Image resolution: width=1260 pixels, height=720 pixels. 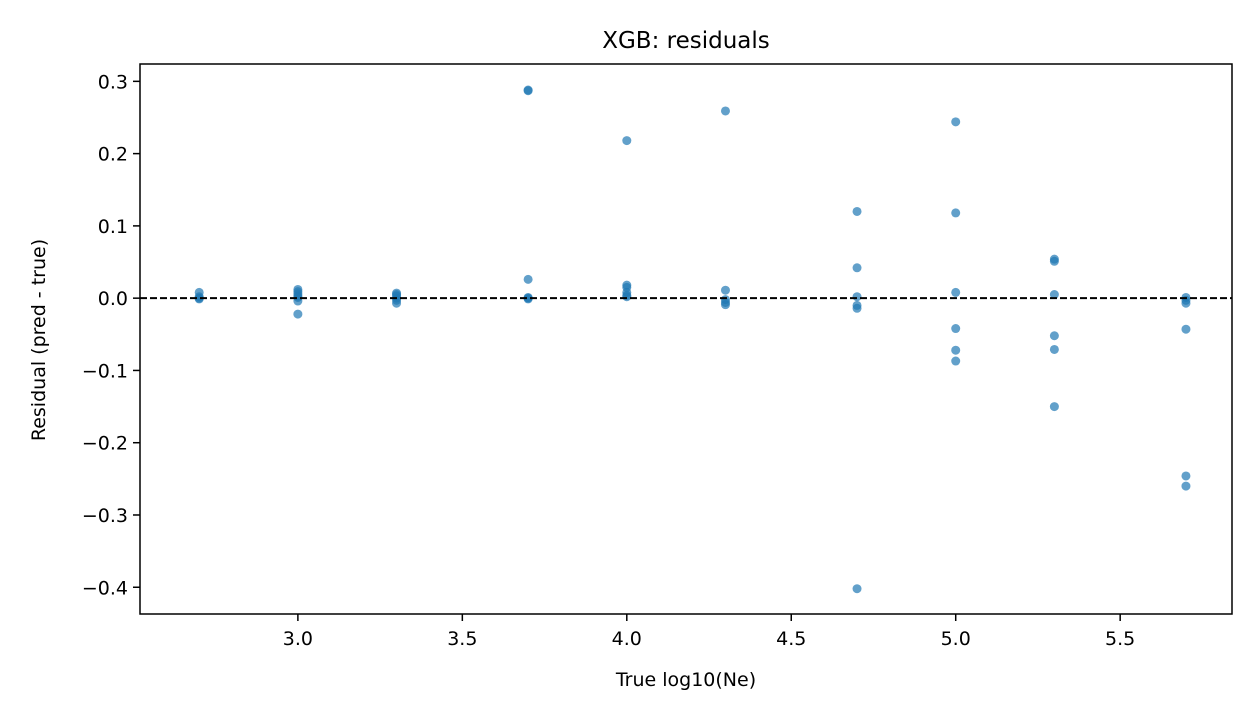 What do you see at coordinates (709, 632) in the screenshot?
I see `x-axis-ticks: 3.0 3.5 4.0 4.5 5.0 5.5` at bounding box center [709, 632].